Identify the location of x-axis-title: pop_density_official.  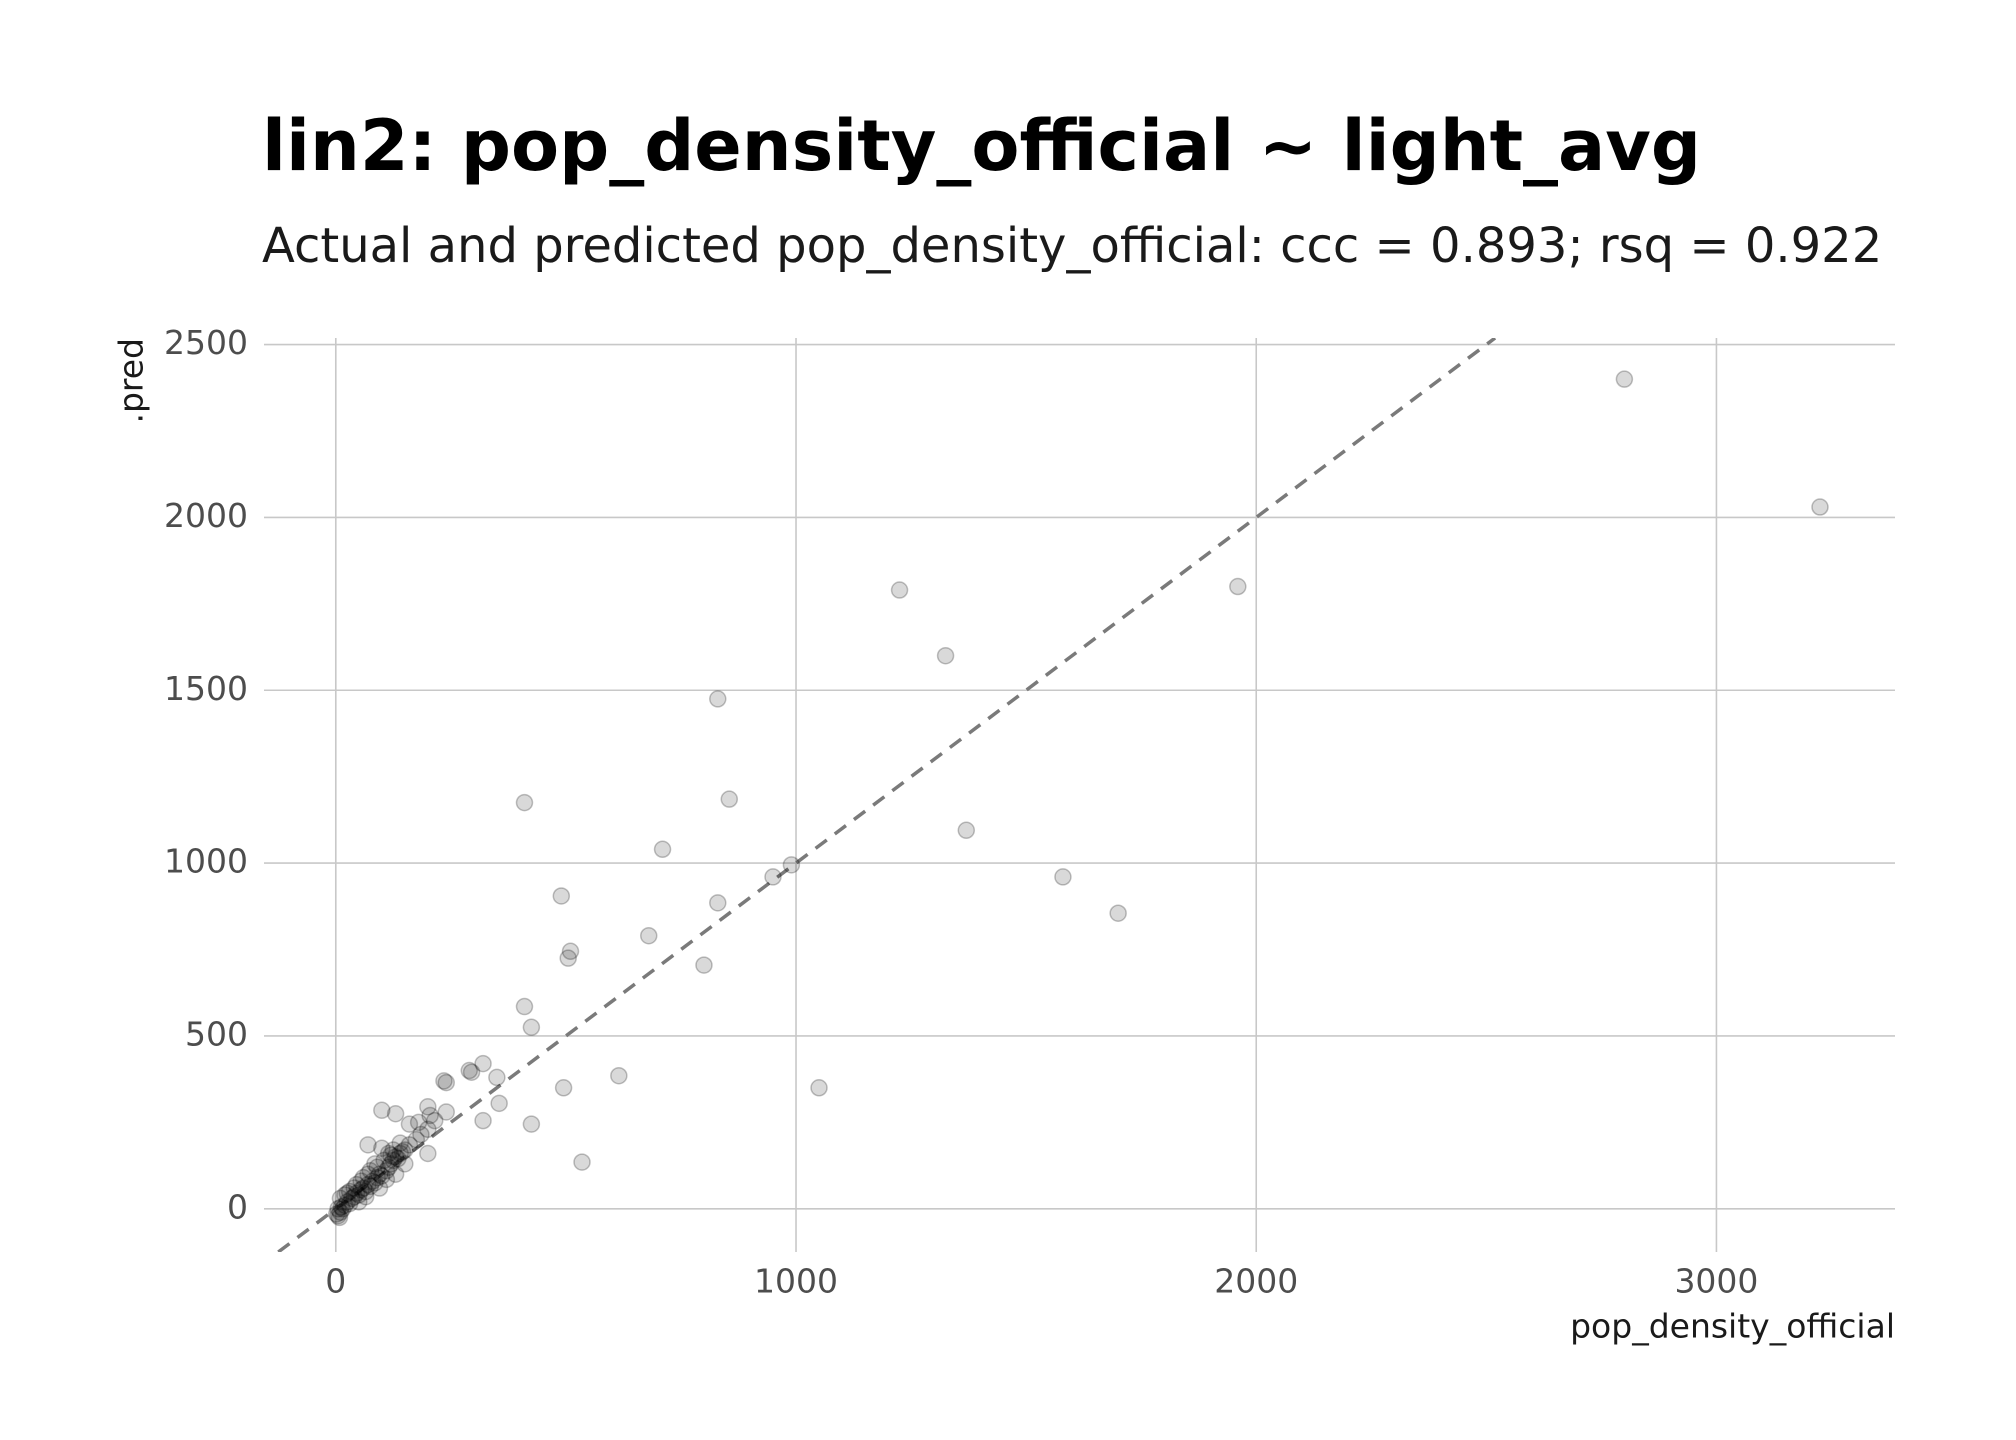
(1732, 1326).